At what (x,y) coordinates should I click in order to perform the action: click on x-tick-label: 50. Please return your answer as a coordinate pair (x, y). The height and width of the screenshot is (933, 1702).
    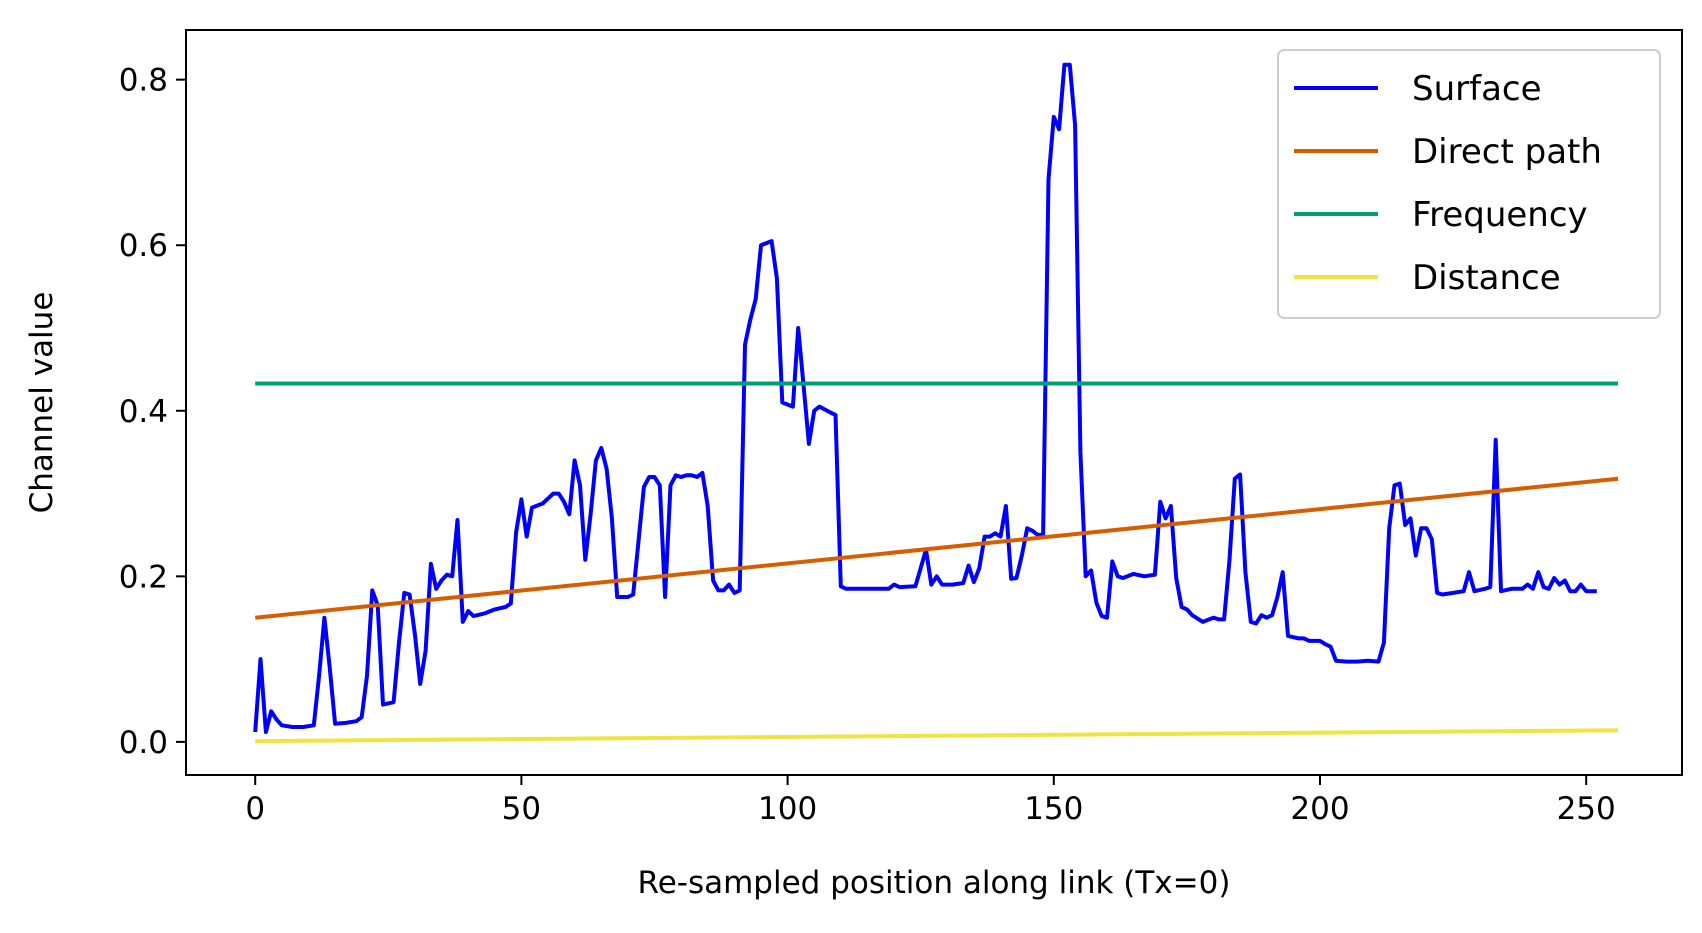
    Looking at the image, I should click on (521, 809).